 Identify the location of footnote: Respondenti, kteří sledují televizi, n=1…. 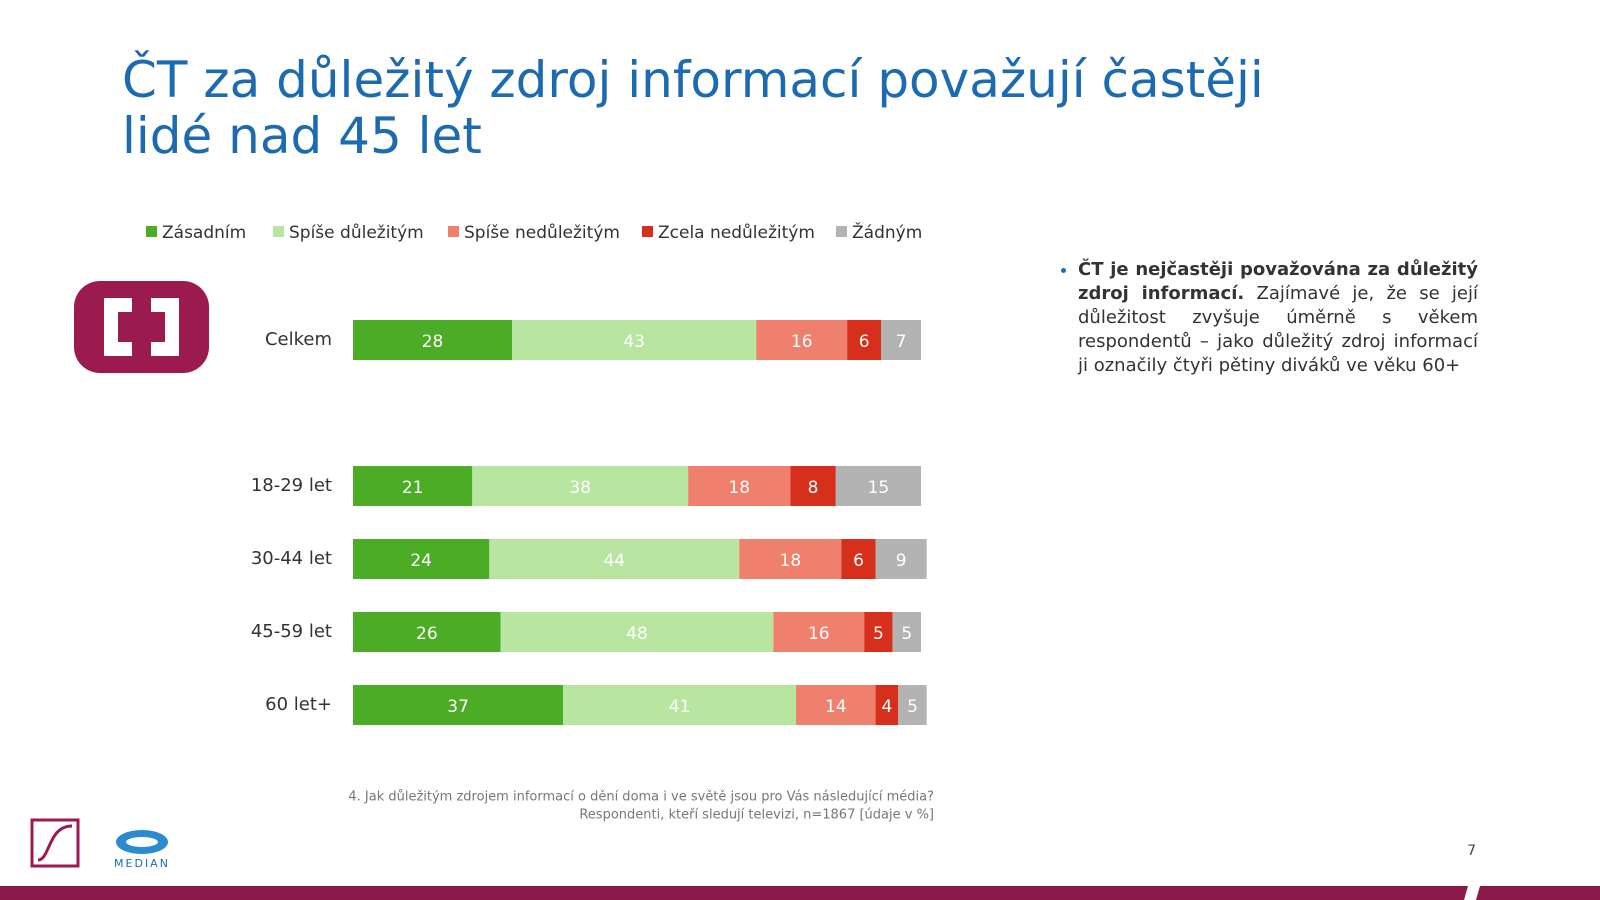
(756, 815).